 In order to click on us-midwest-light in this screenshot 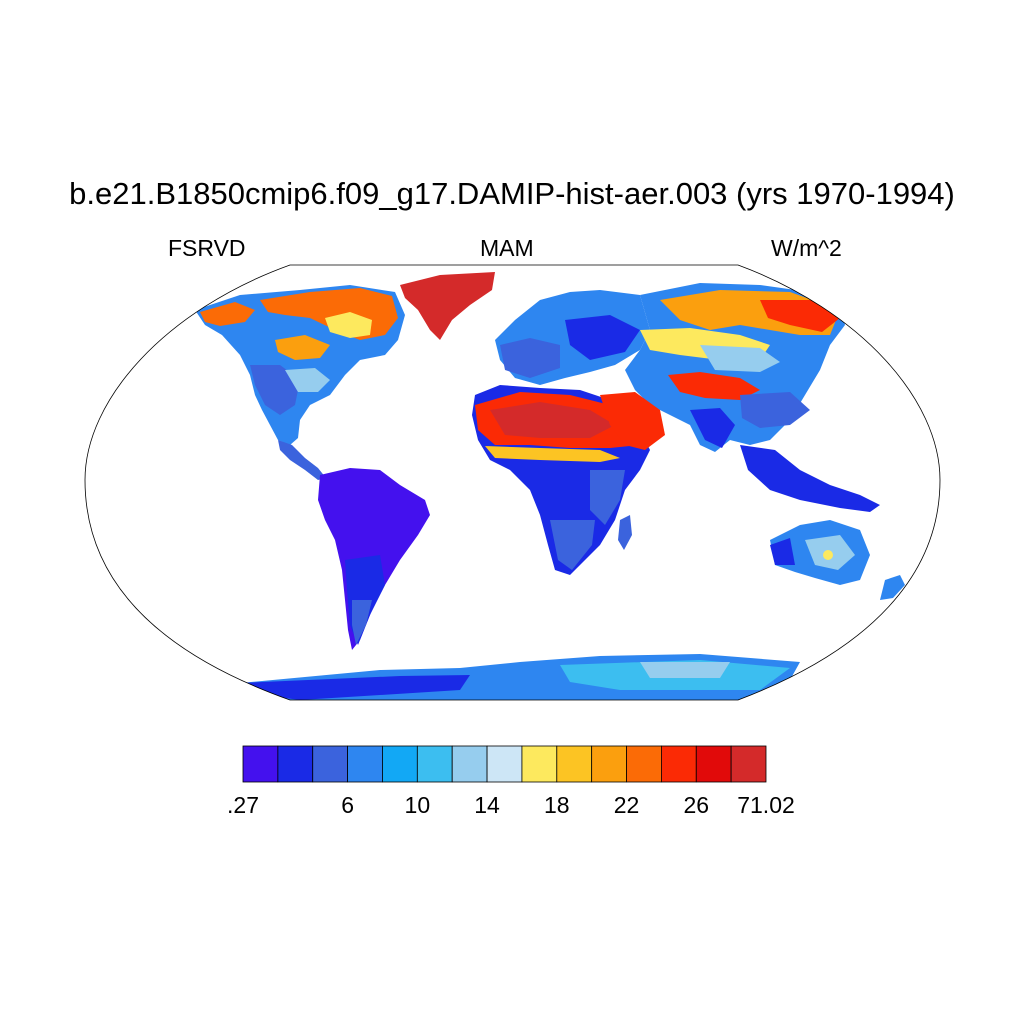, I will do `click(307, 380)`.